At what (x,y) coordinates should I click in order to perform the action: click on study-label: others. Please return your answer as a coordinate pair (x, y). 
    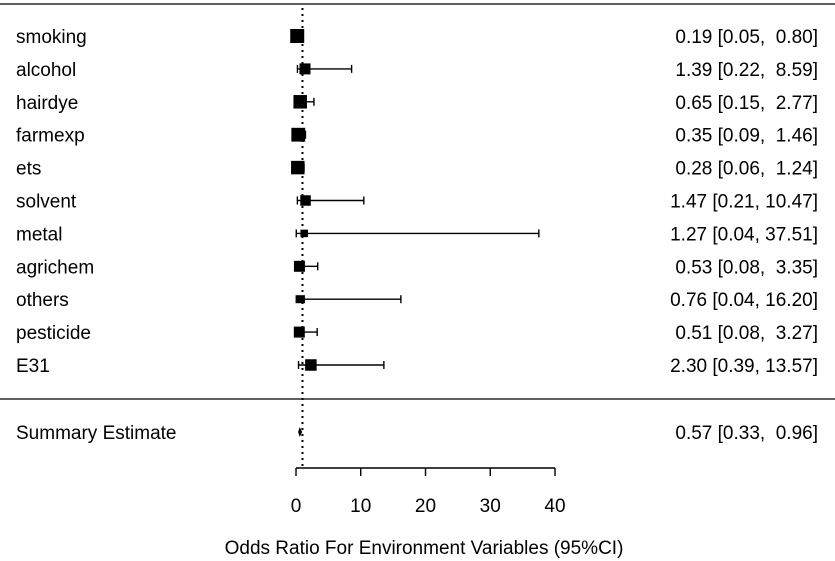
    Looking at the image, I should click on (42, 300).